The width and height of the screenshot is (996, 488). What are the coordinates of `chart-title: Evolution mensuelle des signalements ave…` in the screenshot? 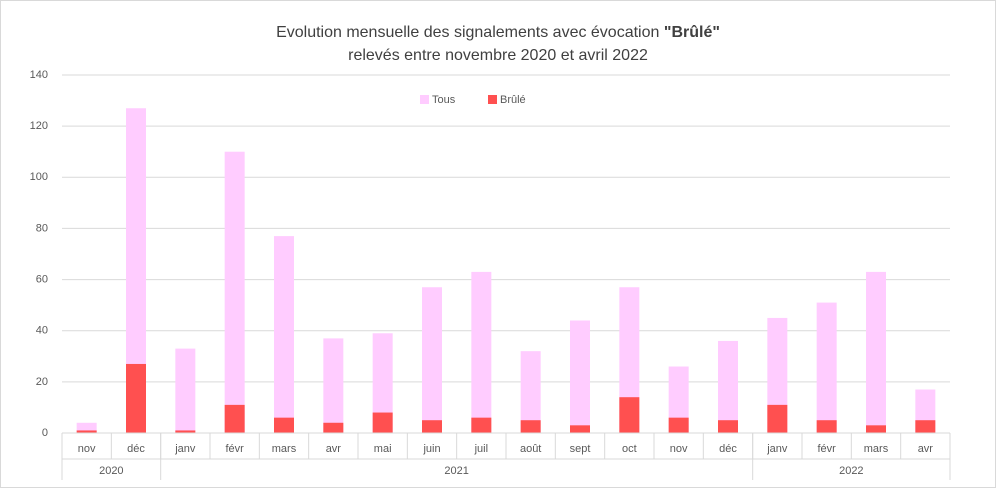 It's located at (467, 32).